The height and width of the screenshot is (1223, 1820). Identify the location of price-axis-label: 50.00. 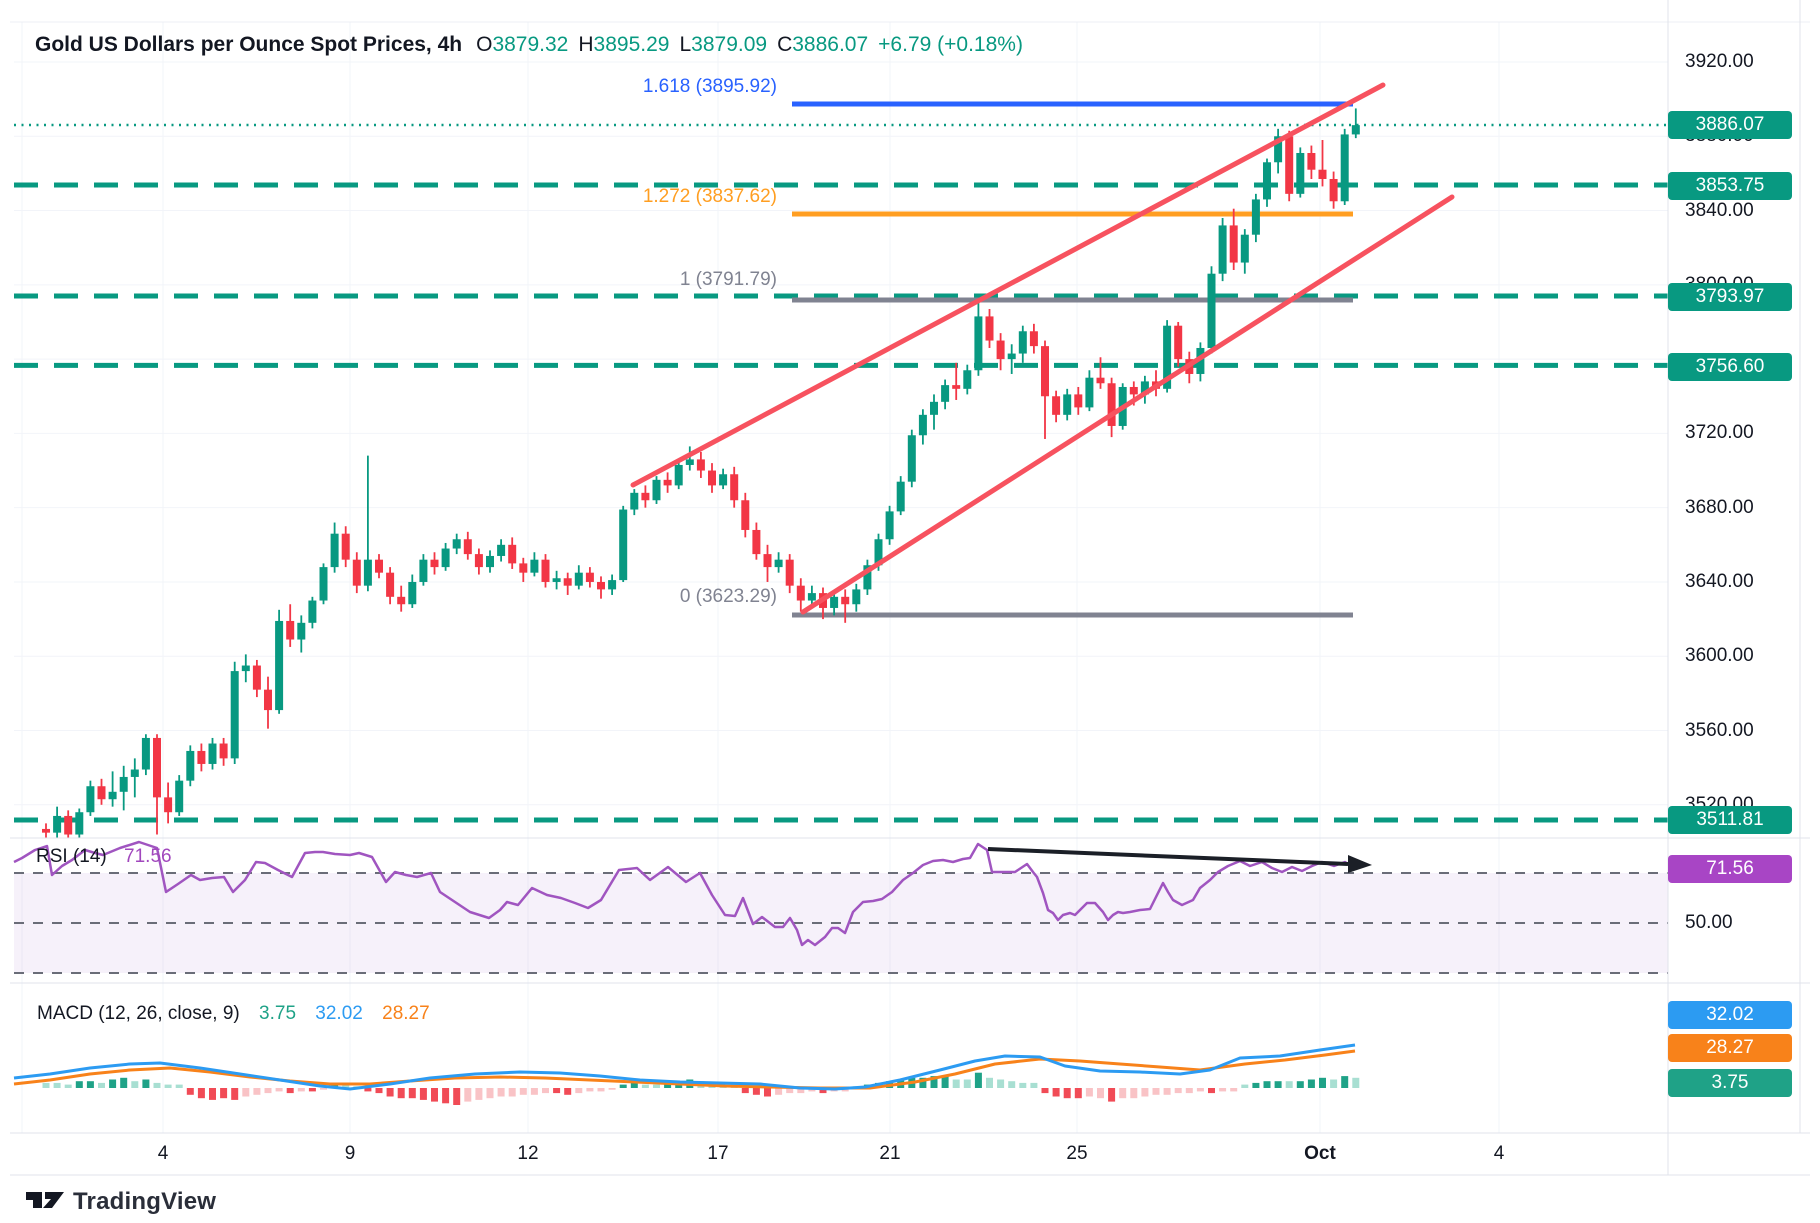
(1709, 922).